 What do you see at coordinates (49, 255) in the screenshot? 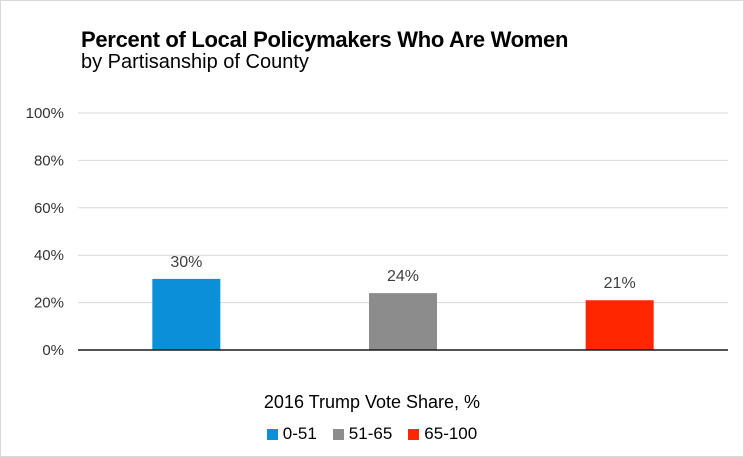
I see `y-tick-label-40: 40%` at bounding box center [49, 255].